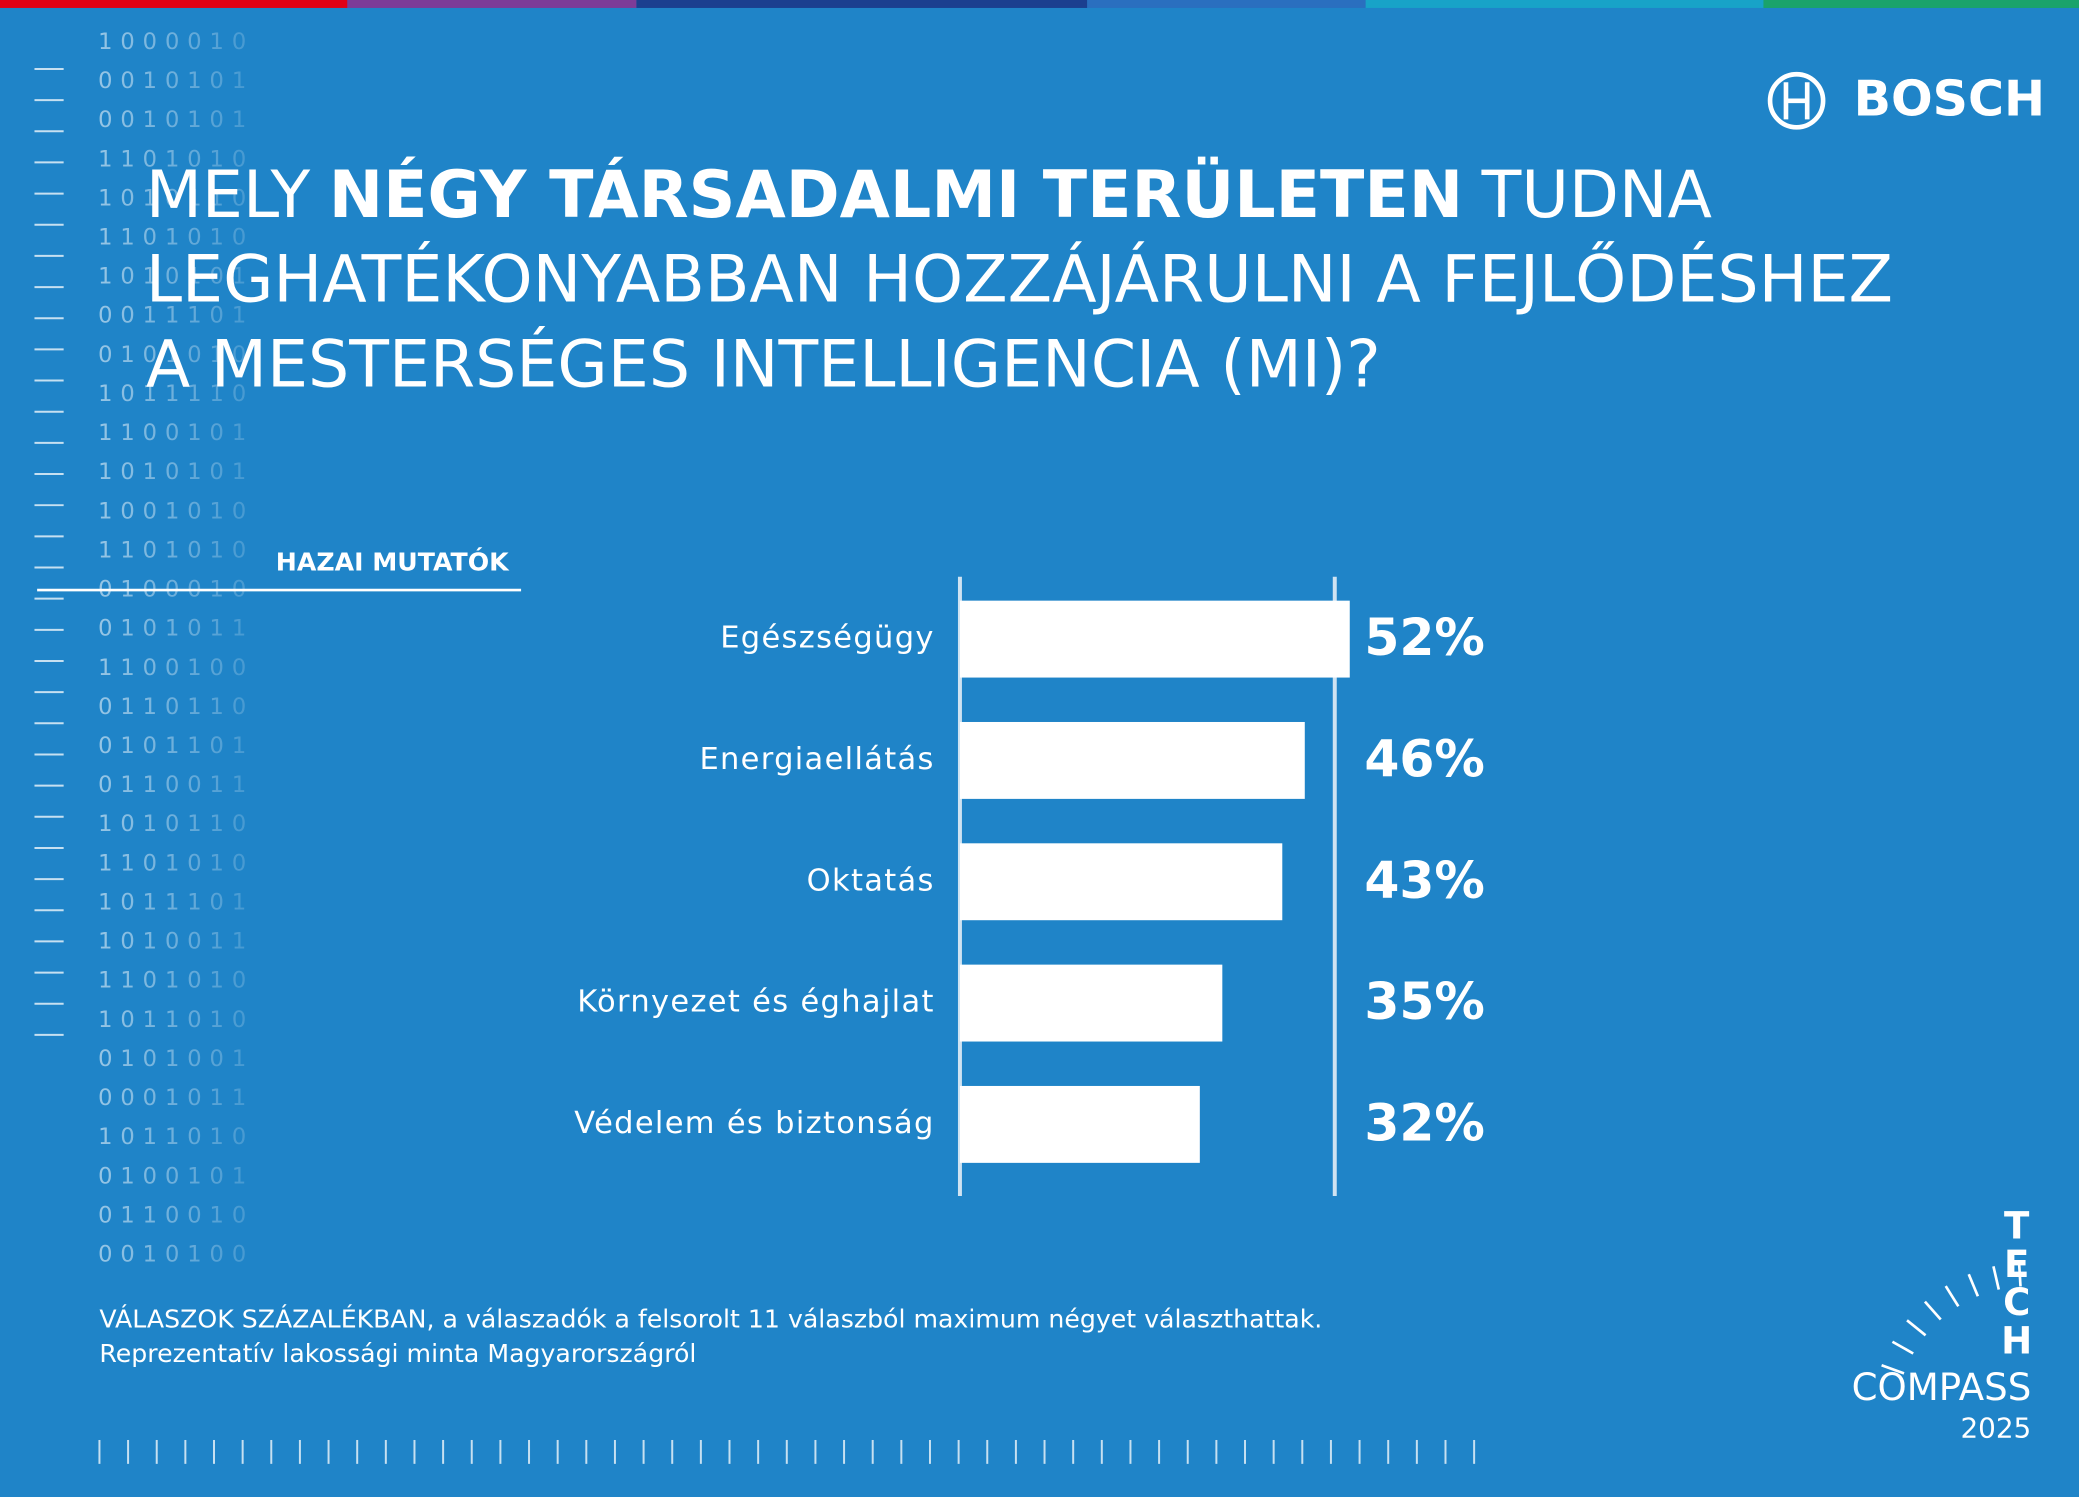  Describe the element at coordinates (176, 668) in the screenshot. I see `binary-row: 1100100` at that location.